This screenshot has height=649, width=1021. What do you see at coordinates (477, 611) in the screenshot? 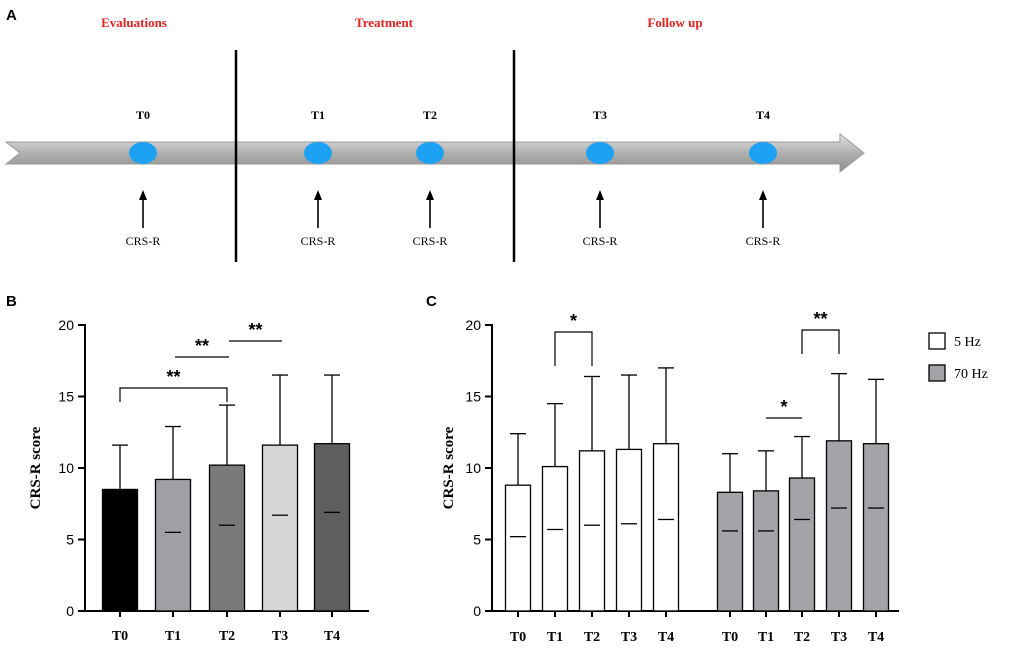
I see `chart-c-ytick-label: 0` at bounding box center [477, 611].